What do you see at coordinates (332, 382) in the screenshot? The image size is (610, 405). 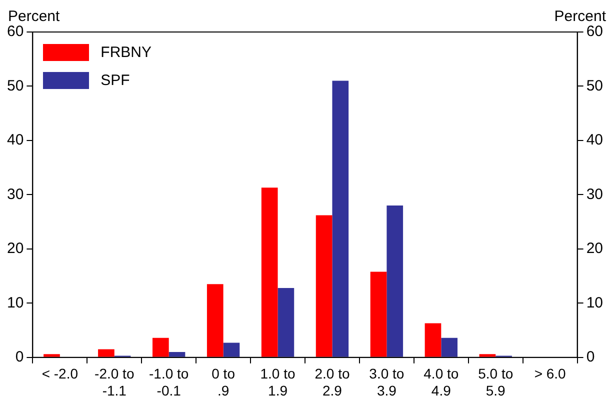 I see `x-tick-label: 2.0 to 2.9` at bounding box center [332, 382].